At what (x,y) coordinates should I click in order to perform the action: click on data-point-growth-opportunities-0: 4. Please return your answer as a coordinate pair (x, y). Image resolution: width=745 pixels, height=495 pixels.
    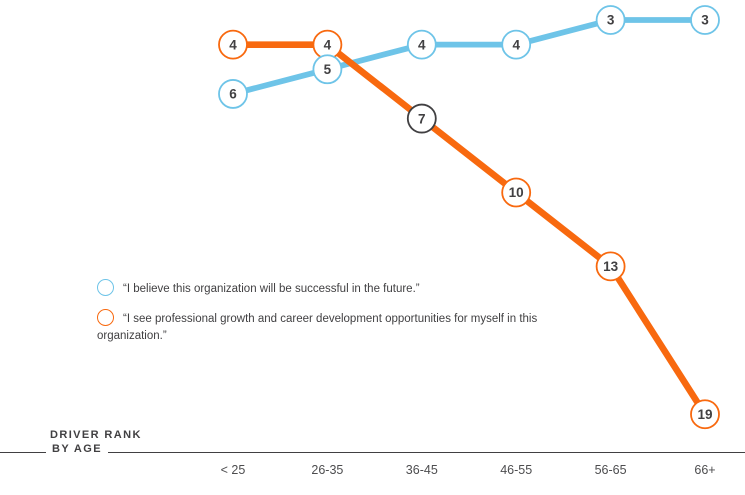
    Looking at the image, I should click on (233, 44).